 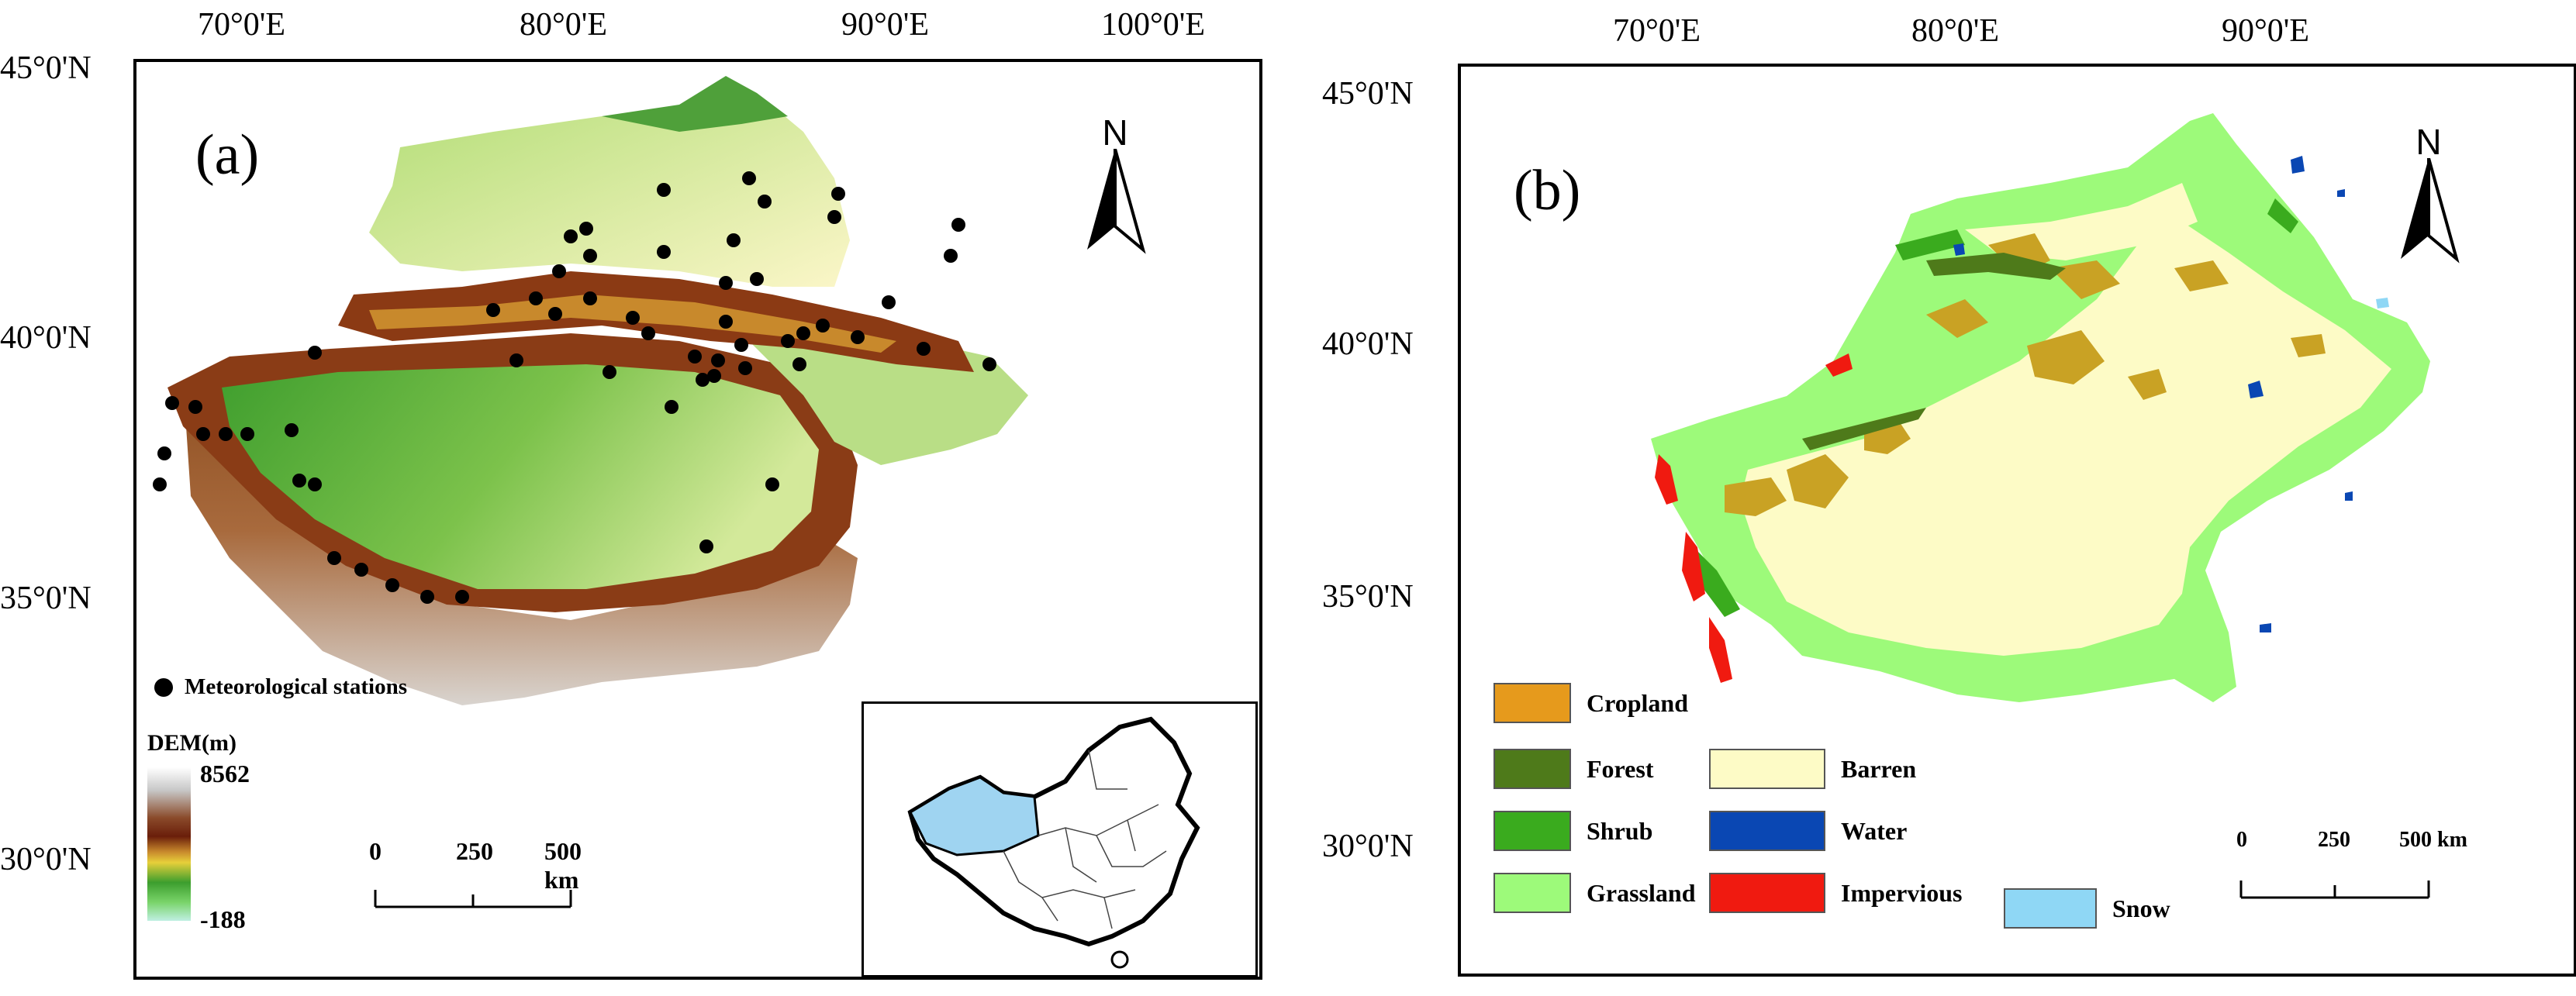 I want to click on legend-forest: Forest, so click(x=1573, y=769).